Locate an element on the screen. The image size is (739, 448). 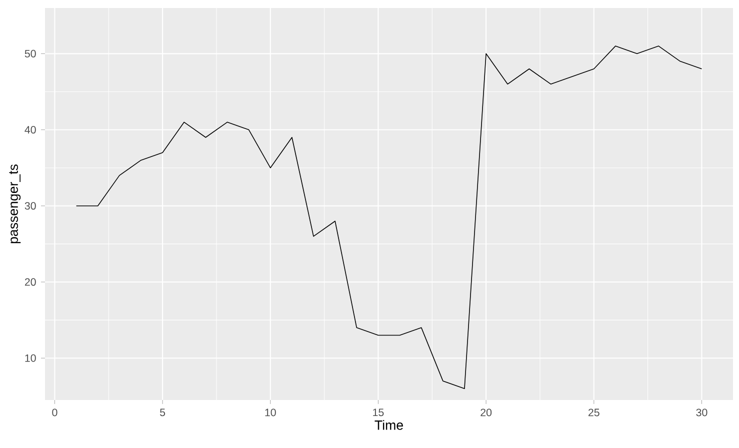
y-tick-label: 40 is located at coordinates (30, 130).